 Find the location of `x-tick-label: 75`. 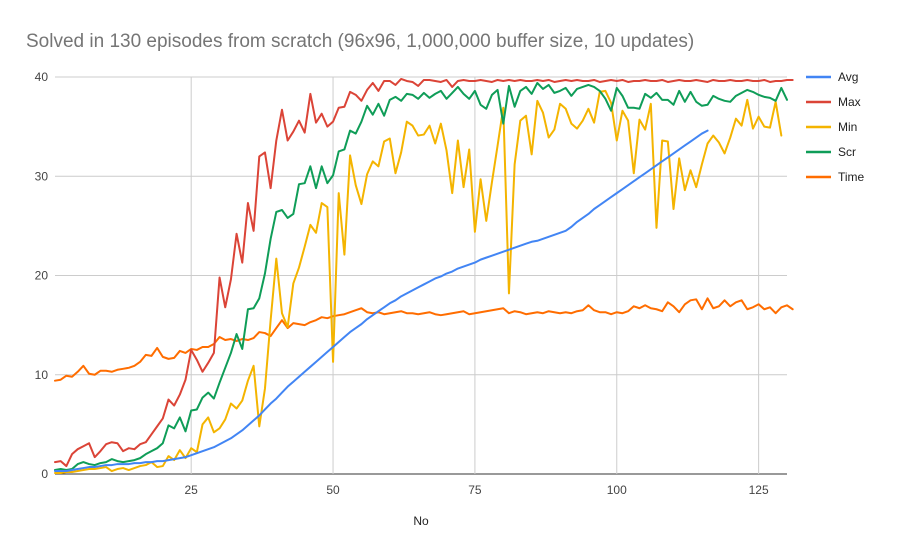

x-tick-label: 75 is located at coordinates (475, 490).